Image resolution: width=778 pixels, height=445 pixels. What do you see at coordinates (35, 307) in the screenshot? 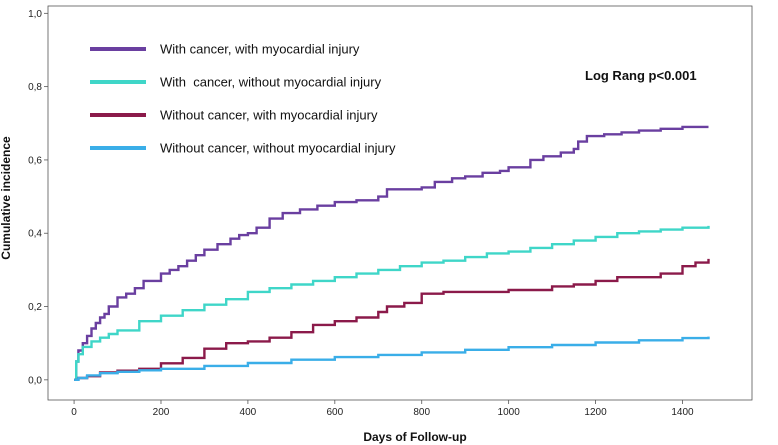
I see `y-tick-label: 0,2` at bounding box center [35, 307].